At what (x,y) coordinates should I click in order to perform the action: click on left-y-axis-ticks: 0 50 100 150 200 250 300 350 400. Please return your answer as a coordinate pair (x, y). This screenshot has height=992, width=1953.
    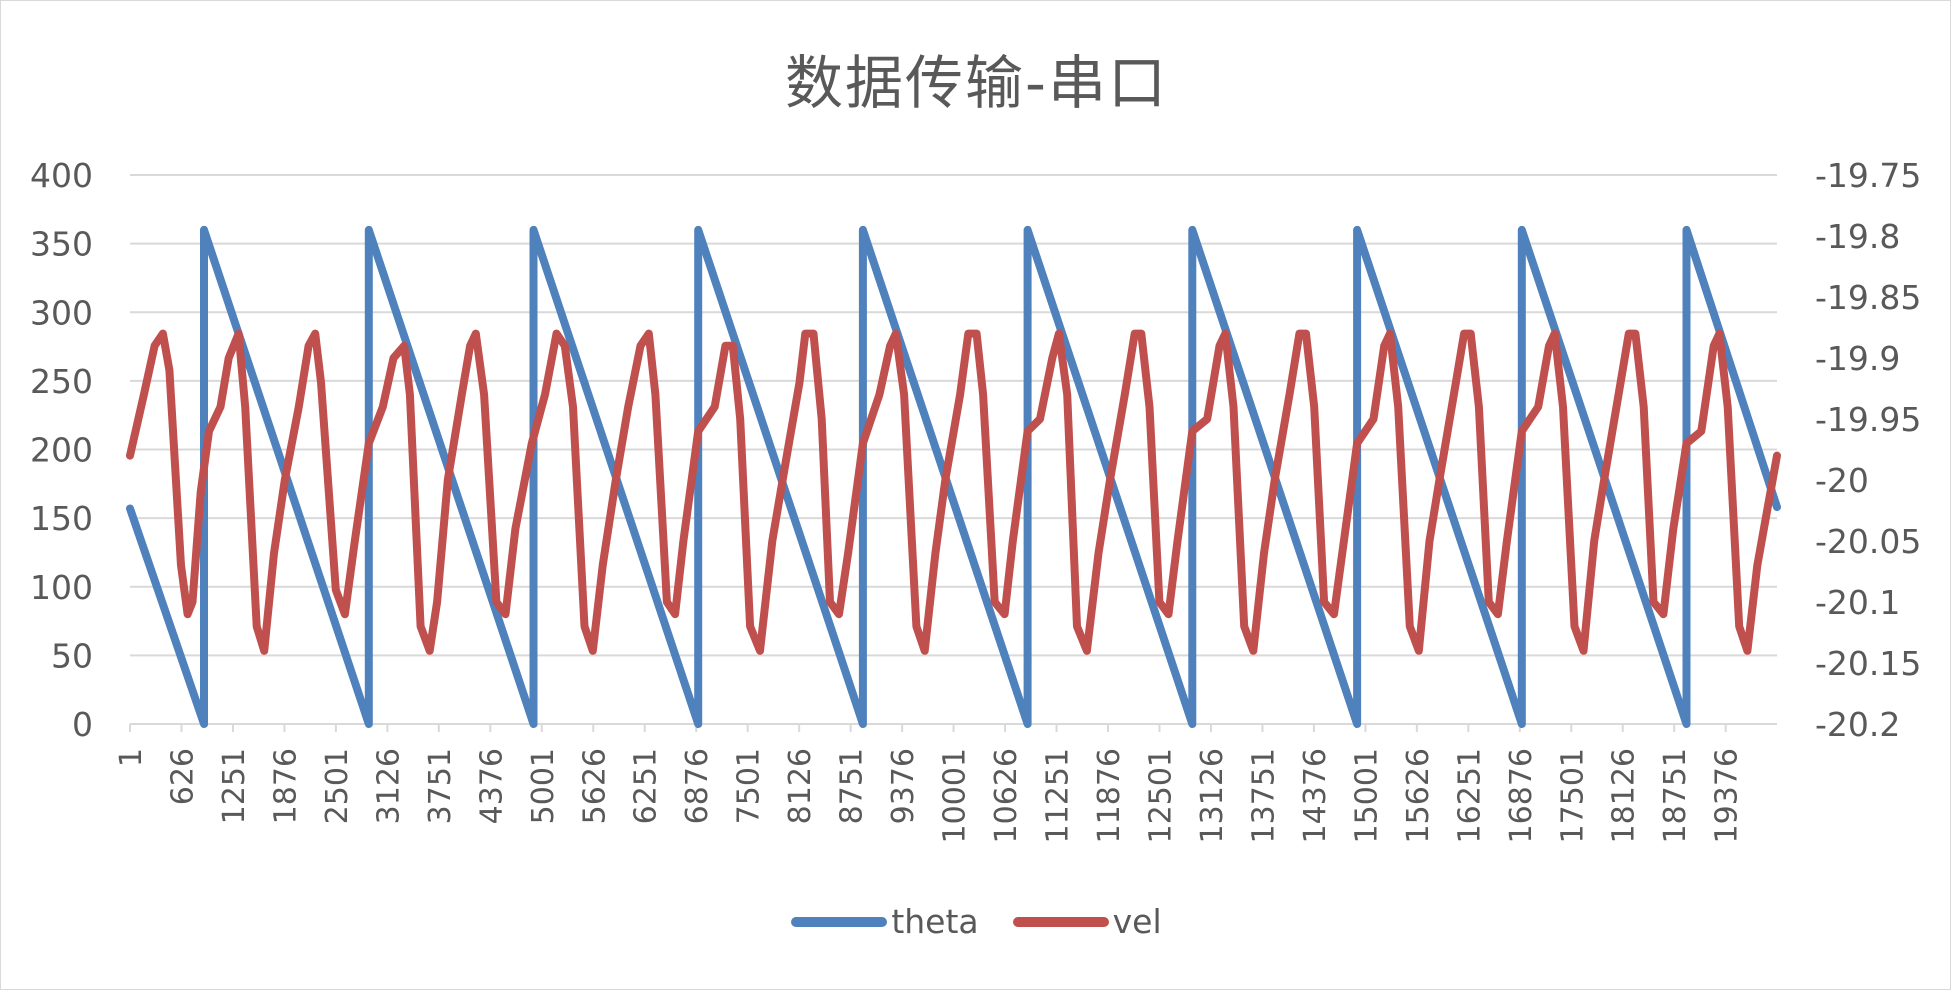
    Looking at the image, I should click on (61, 450).